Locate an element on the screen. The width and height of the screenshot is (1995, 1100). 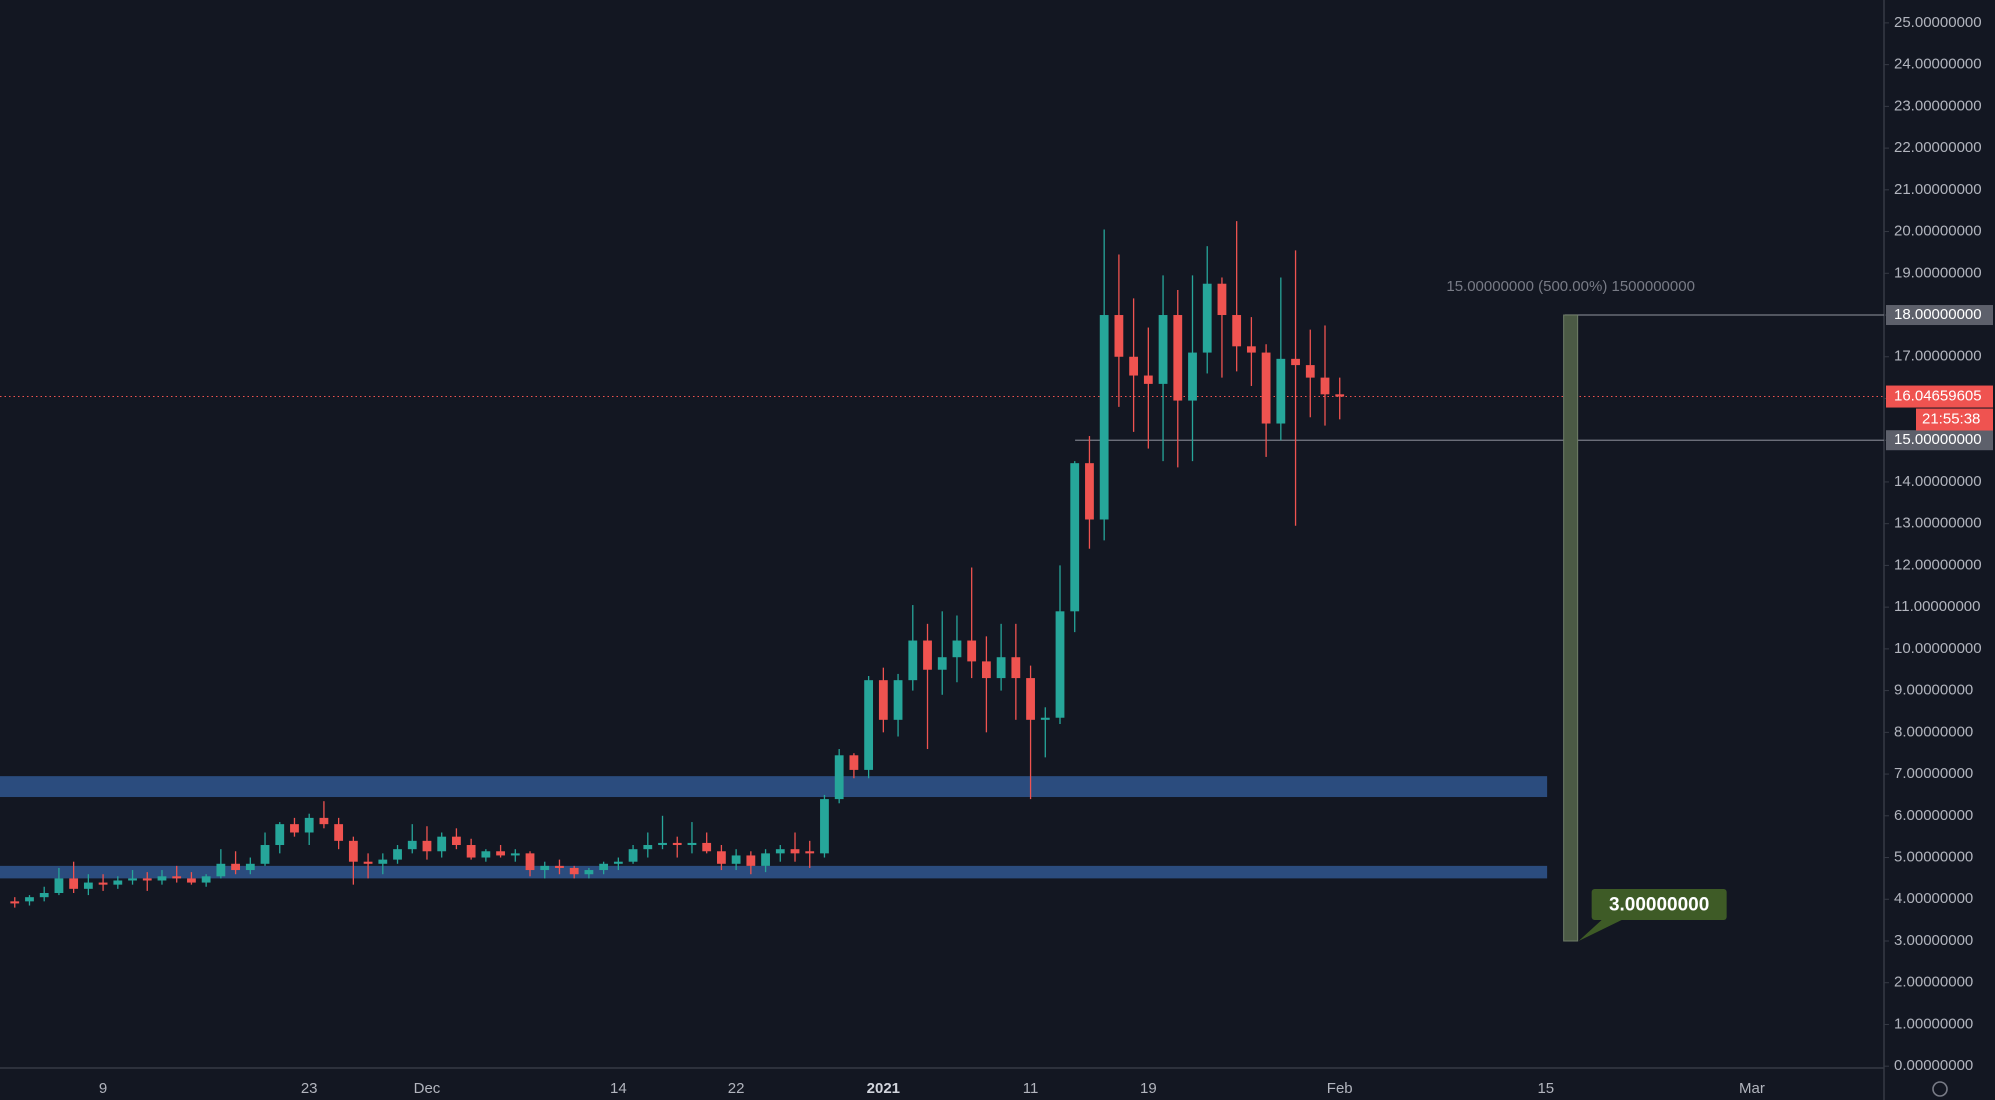
y-tick-label: 5.00000000 is located at coordinates (1933, 856).